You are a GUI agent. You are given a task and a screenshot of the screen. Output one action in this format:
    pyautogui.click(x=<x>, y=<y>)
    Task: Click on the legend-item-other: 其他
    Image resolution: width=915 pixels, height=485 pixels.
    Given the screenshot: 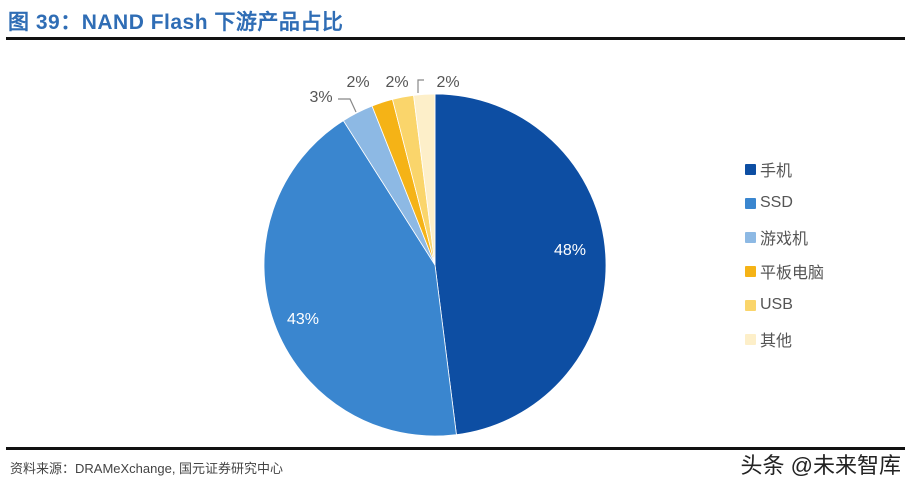 What is the action you would take?
    pyautogui.click(x=784, y=339)
    